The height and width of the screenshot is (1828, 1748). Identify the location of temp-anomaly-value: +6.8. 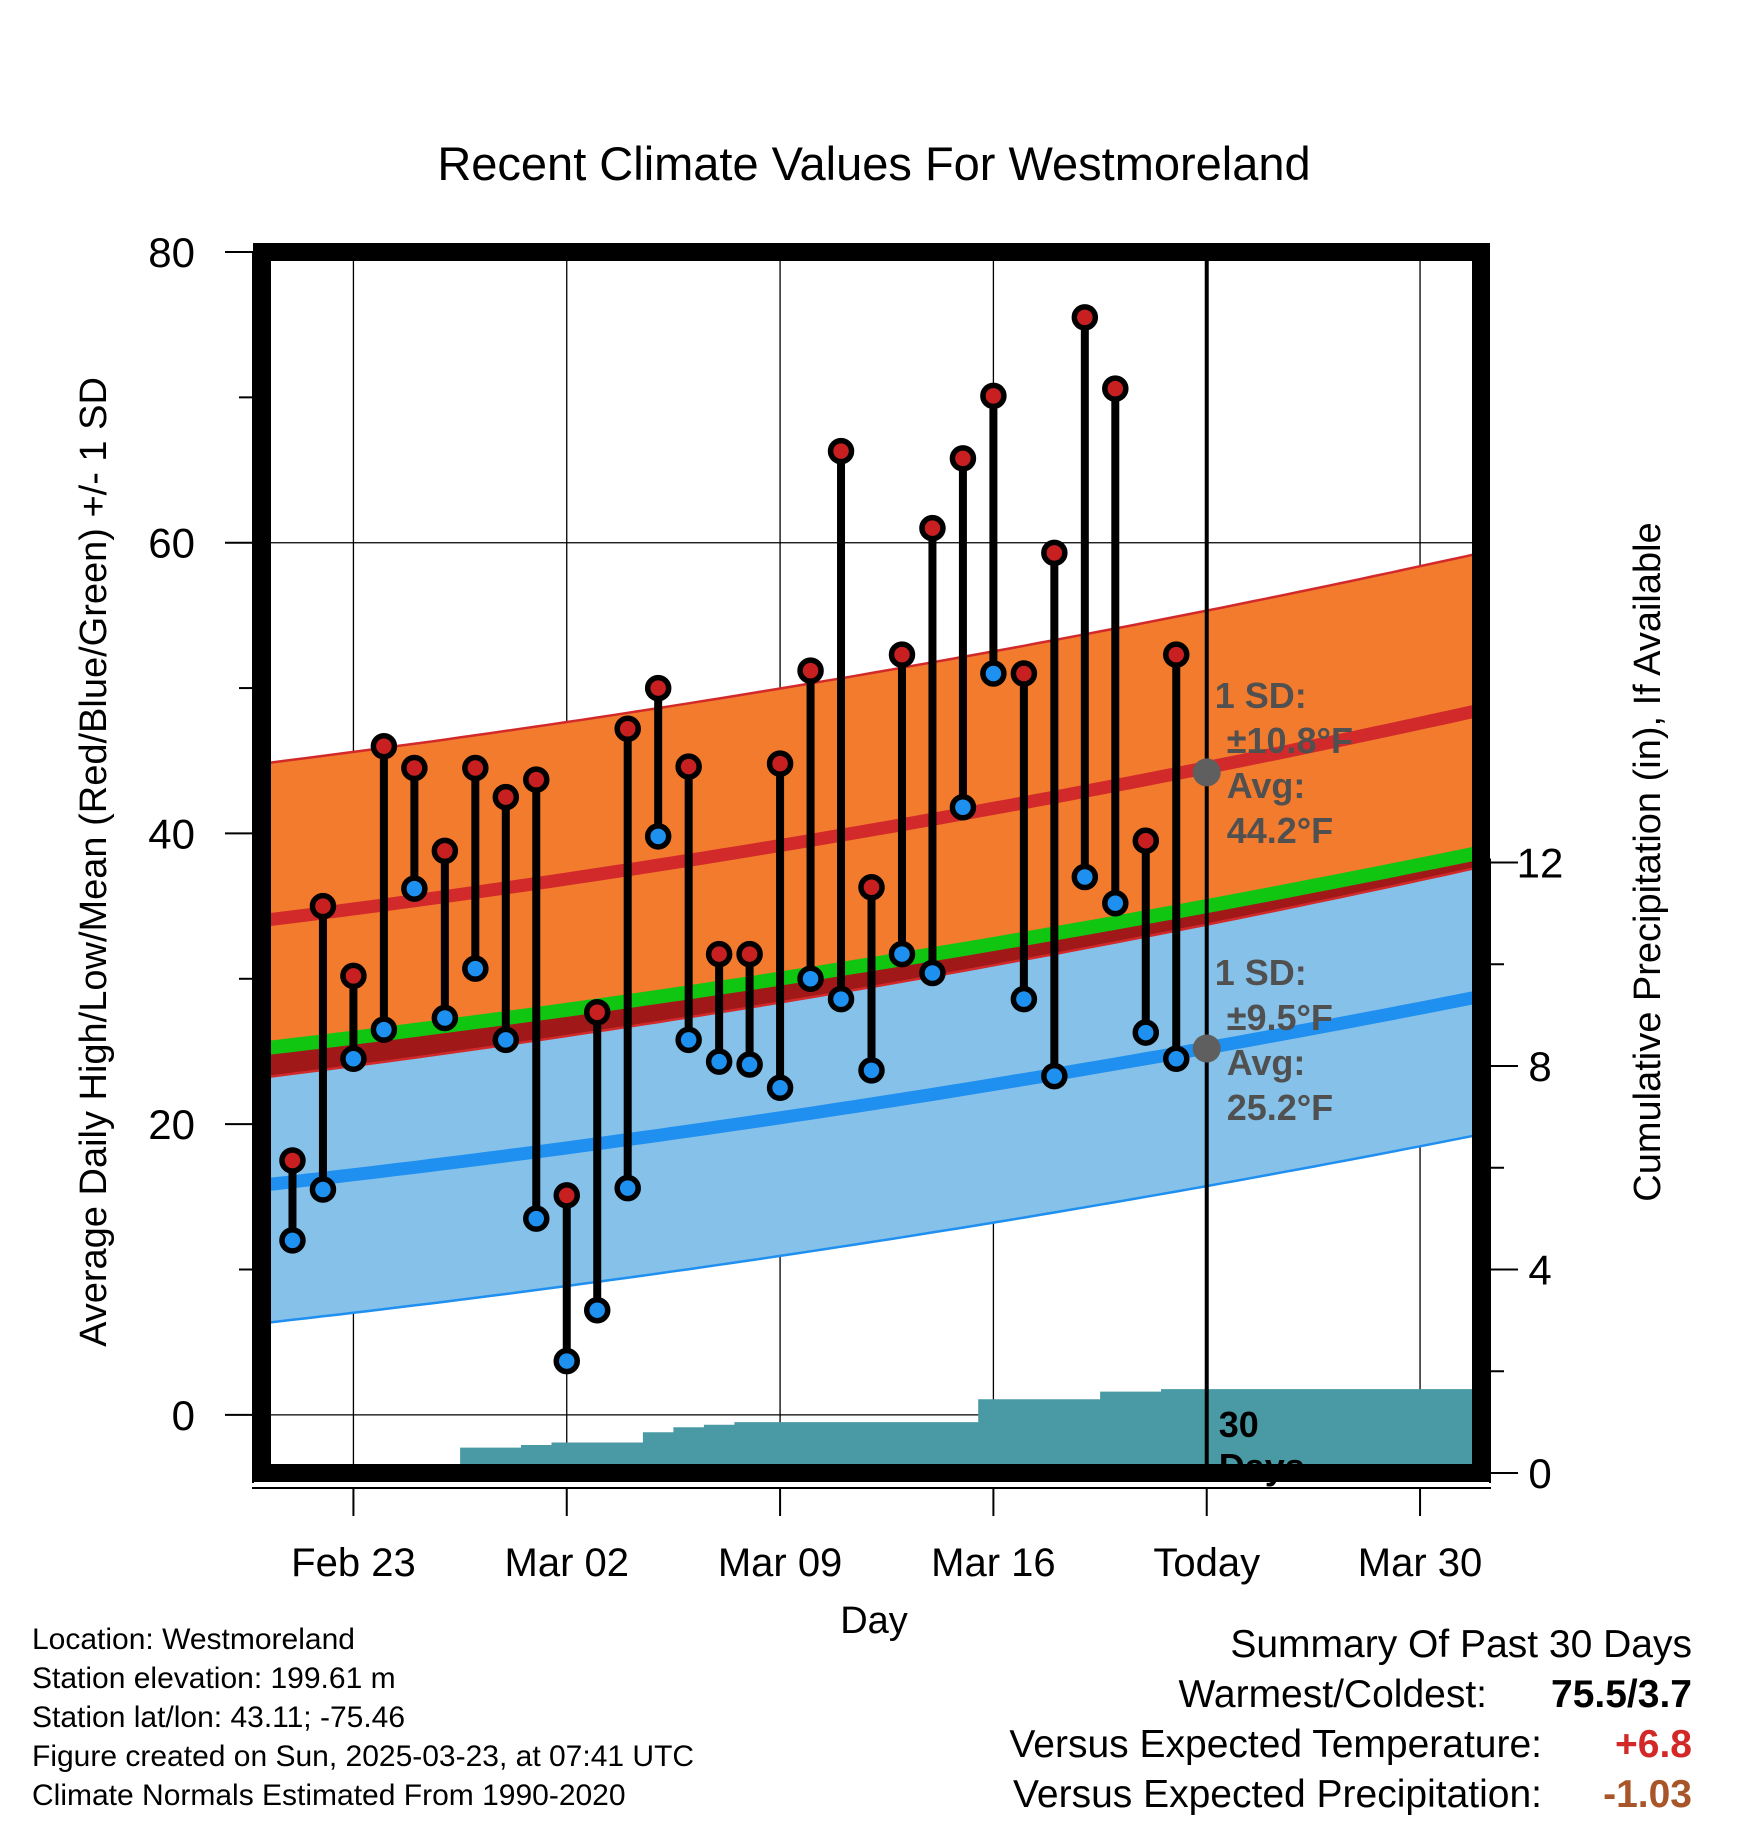
(1653, 1744).